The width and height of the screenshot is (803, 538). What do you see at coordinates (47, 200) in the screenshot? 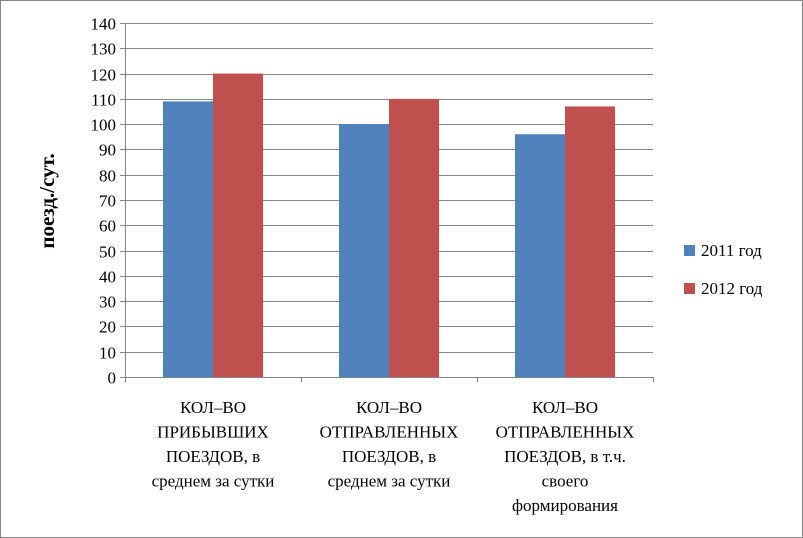
I see `y-axis-label: поезд./сут.` at bounding box center [47, 200].